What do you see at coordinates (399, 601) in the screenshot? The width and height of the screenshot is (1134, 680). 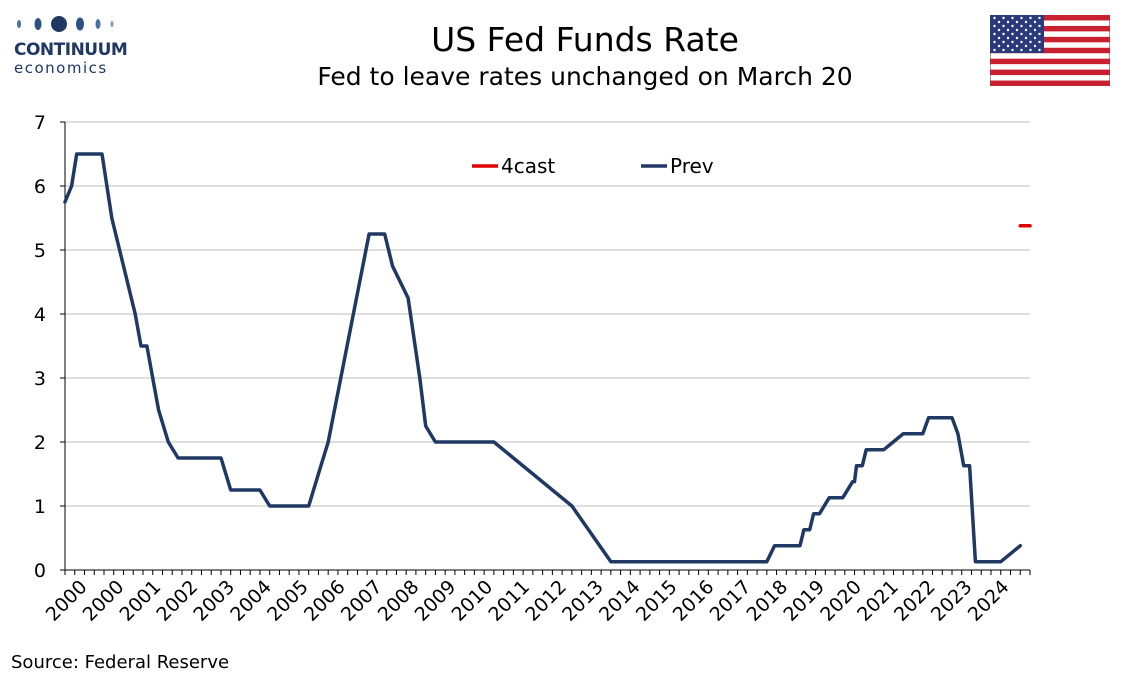 I see `x-tick-label: 2008` at bounding box center [399, 601].